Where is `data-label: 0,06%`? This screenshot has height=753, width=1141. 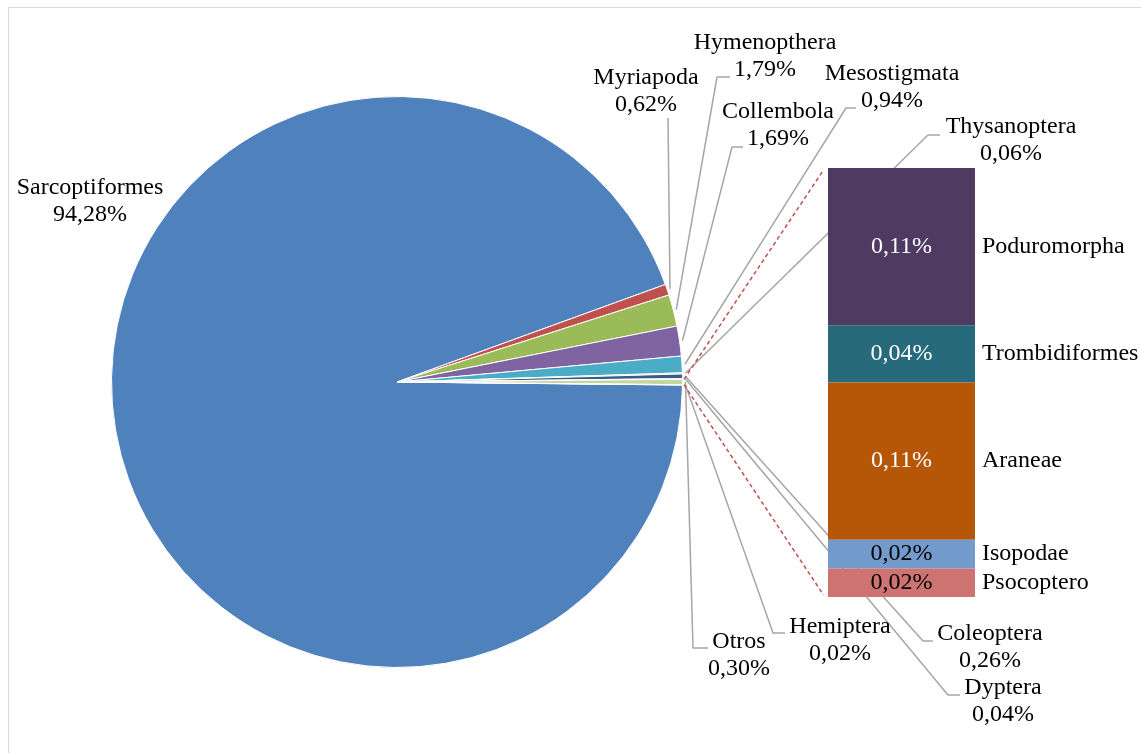 data-label: 0,06% is located at coordinates (1011, 152).